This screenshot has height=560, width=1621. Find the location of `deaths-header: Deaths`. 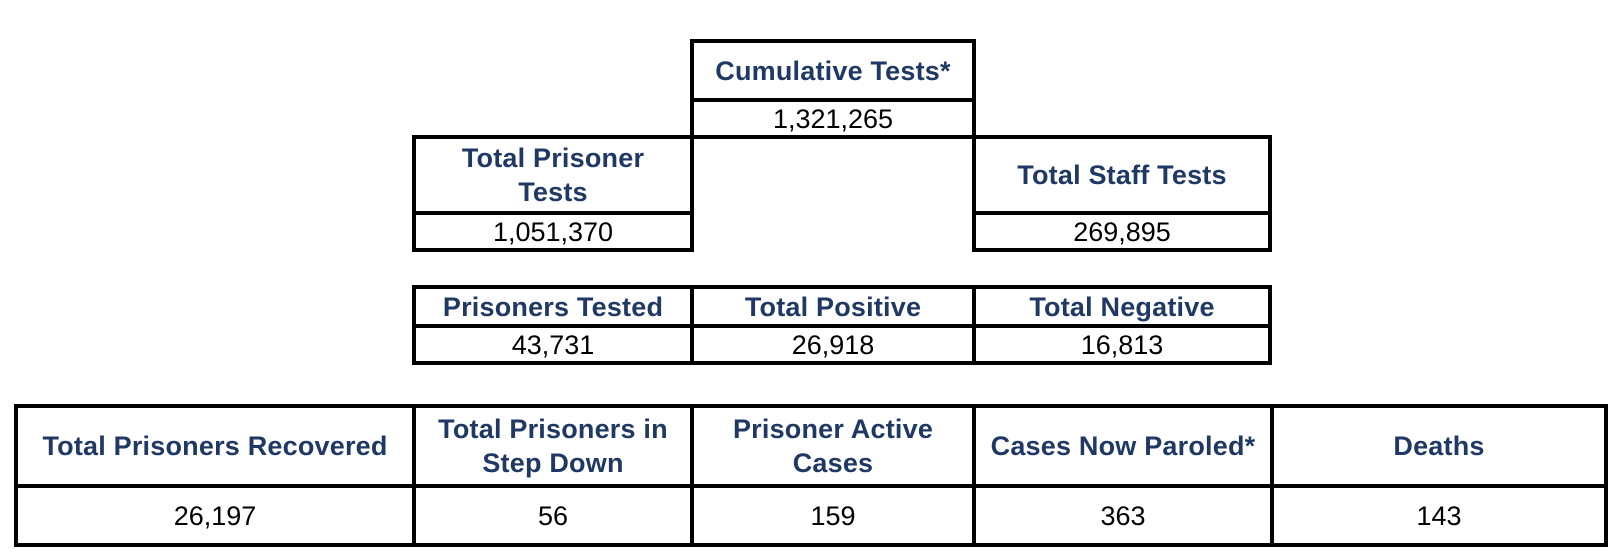

deaths-header: Deaths is located at coordinates (1439, 446).